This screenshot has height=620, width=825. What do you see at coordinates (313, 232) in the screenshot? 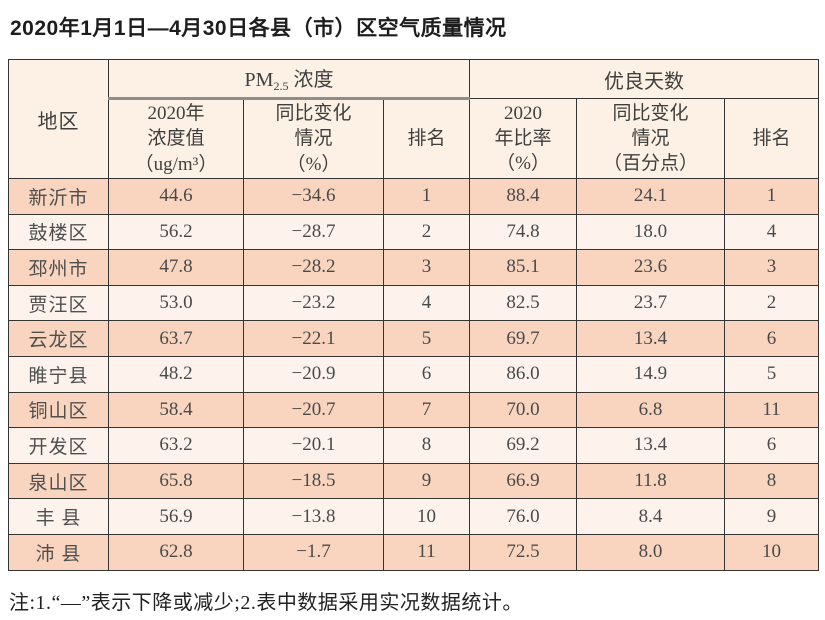
I see `pm-change-cell: −28.7` at bounding box center [313, 232].